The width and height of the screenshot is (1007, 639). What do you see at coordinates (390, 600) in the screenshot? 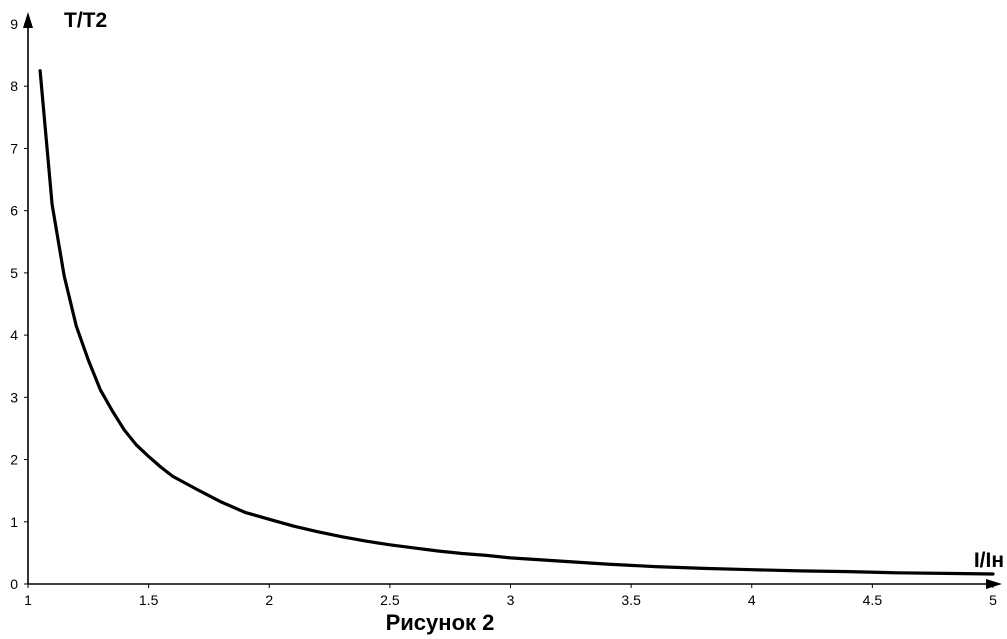
I see `x-tick-label: 2.5` at bounding box center [390, 600].